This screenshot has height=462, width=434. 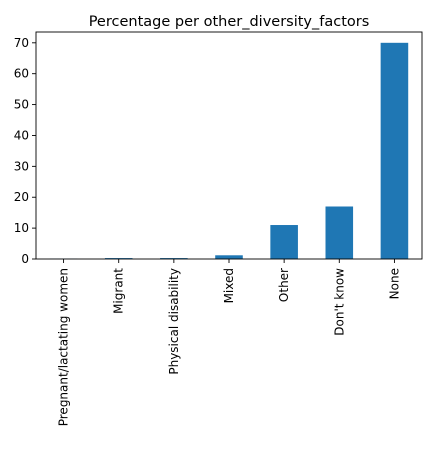 What do you see at coordinates (64, 347) in the screenshot?
I see `x-tick-label: Pregnant/lactating women` at bounding box center [64, 347].